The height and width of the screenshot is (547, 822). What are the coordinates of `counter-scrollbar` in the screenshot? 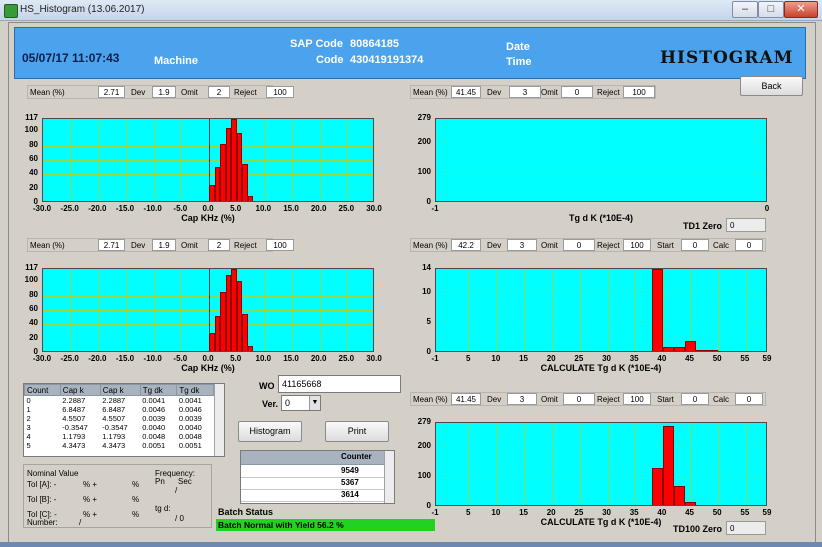 It's located at (389, 477).